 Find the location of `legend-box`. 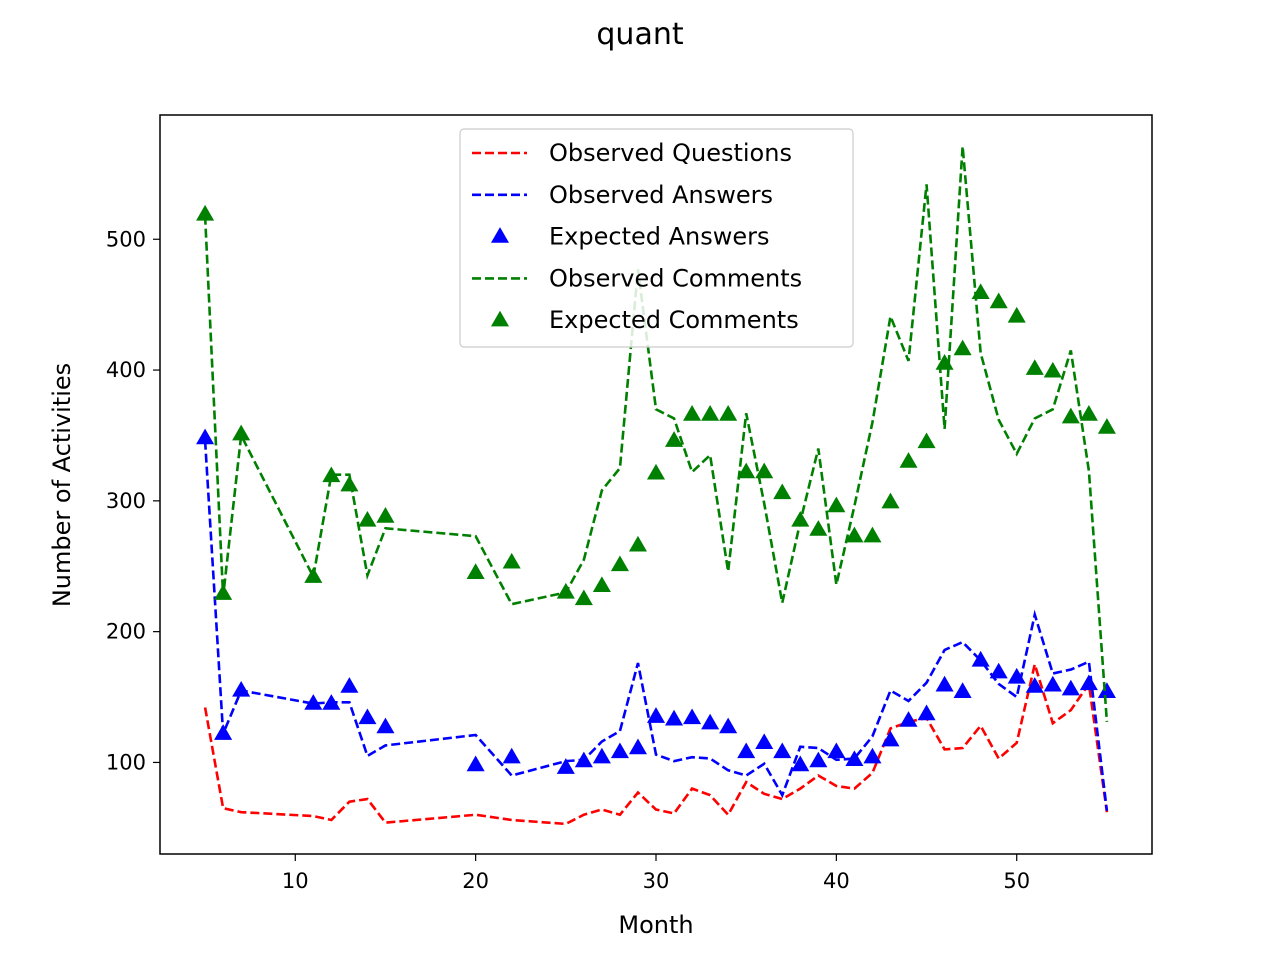

legend-box is located at coordinates (656, 238).